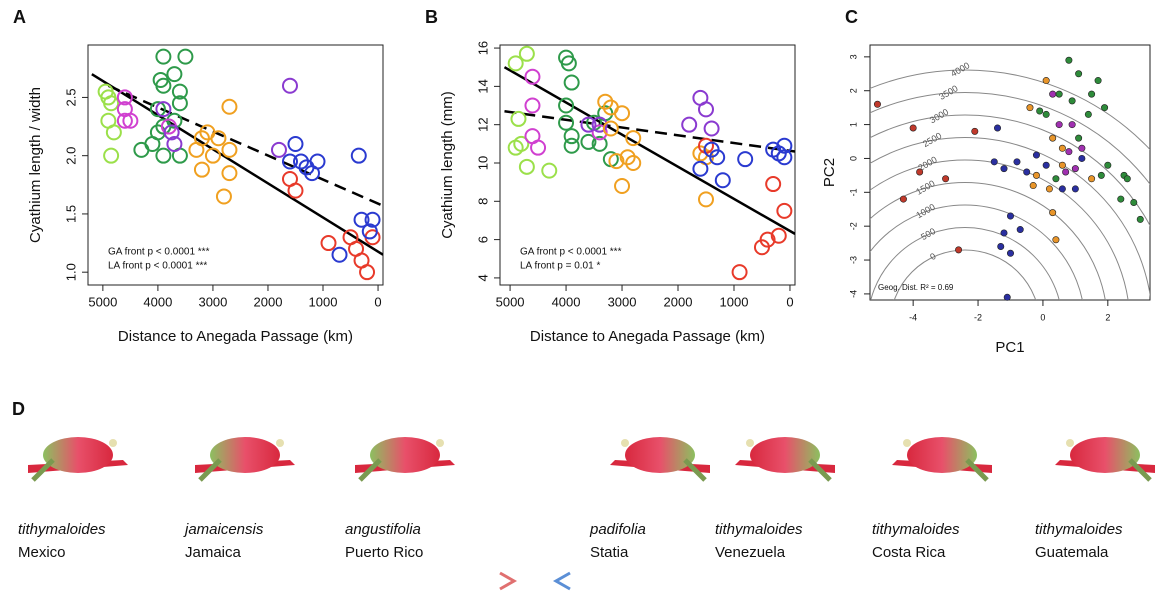 The height and width of the screenshot is (600, 1161). I want to click on y-tick-label: 8, so click(482, 201).